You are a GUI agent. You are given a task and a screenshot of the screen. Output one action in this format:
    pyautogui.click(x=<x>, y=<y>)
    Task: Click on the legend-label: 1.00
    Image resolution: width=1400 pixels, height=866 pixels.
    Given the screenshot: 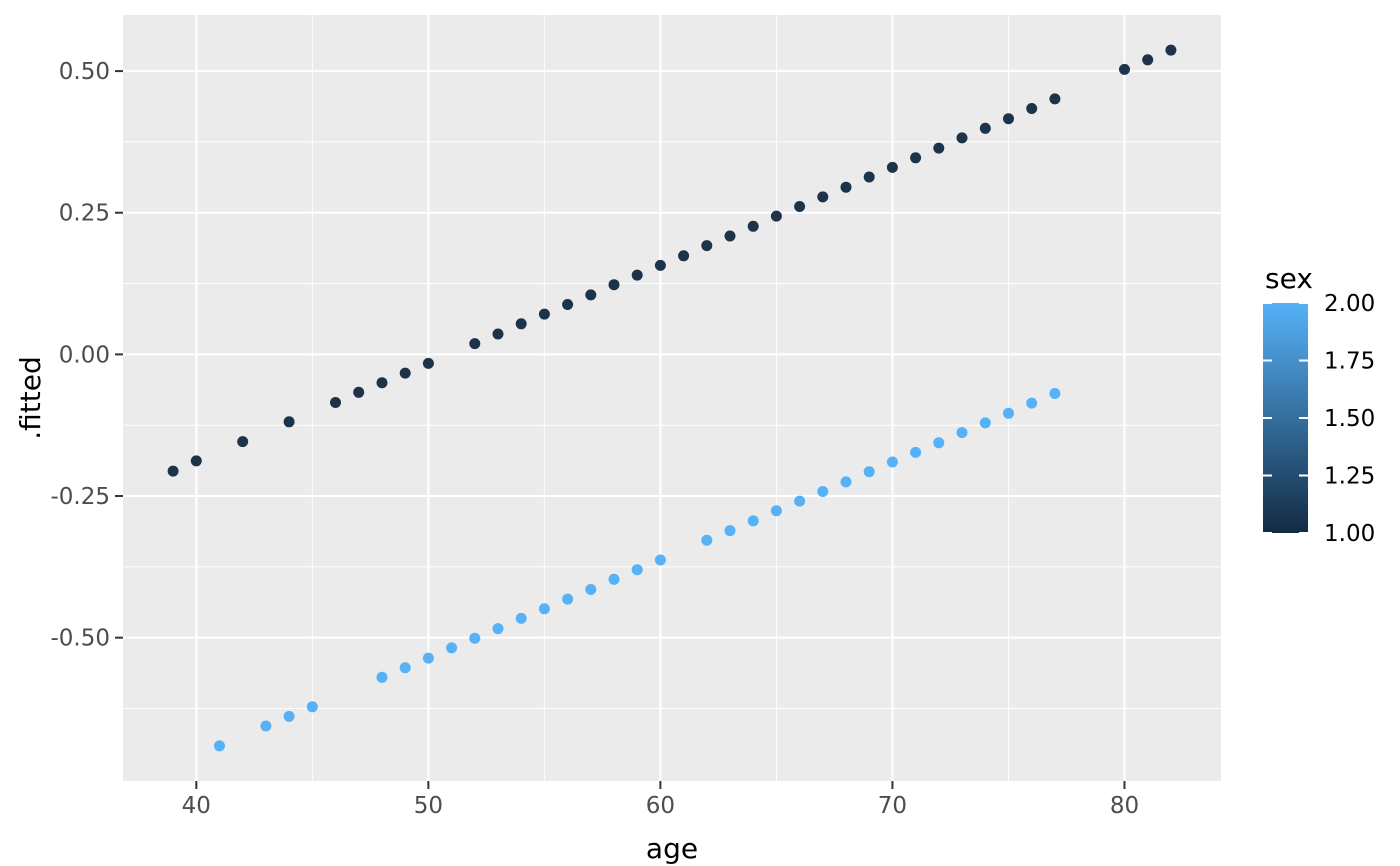 What is the action you would take?
    pyautogui.click(x=1349, y=534)
    